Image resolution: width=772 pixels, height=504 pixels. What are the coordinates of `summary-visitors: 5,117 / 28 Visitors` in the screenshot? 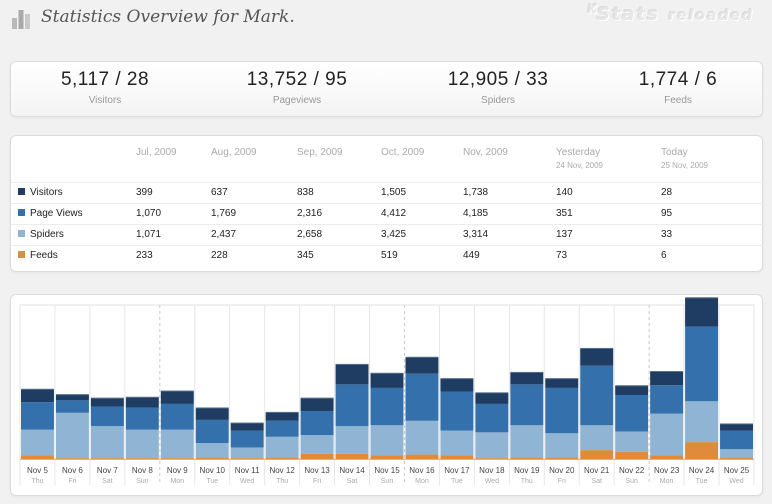 It's located at (105, 87).